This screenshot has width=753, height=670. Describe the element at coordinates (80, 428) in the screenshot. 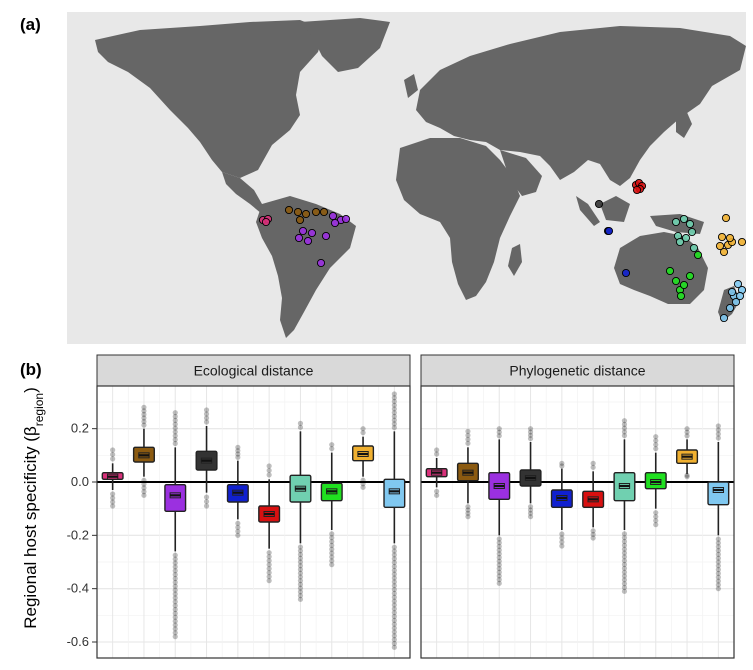

I see `y-tick-label: 0.2` at that location.